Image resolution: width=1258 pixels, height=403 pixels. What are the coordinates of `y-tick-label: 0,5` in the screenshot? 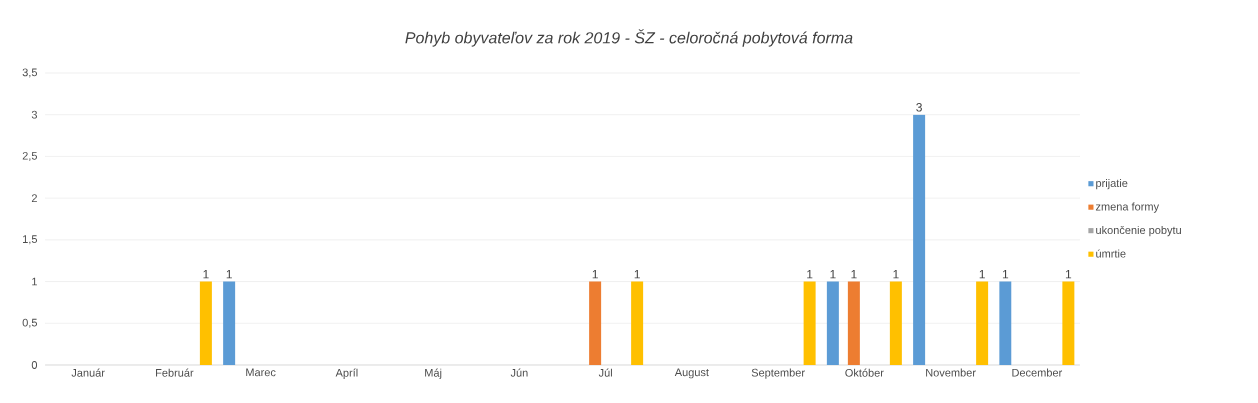 It's located at (30, 323).